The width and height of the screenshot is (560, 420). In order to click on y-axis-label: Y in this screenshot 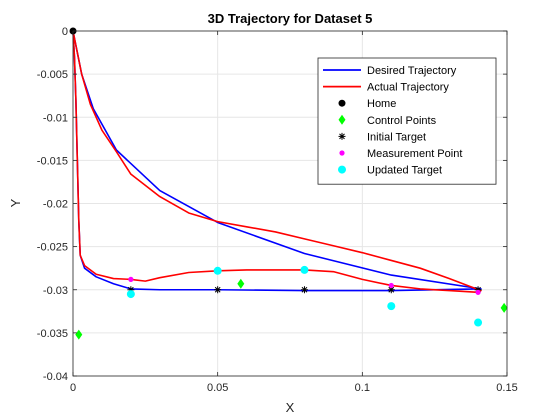, I will do `click(15, 202)`.